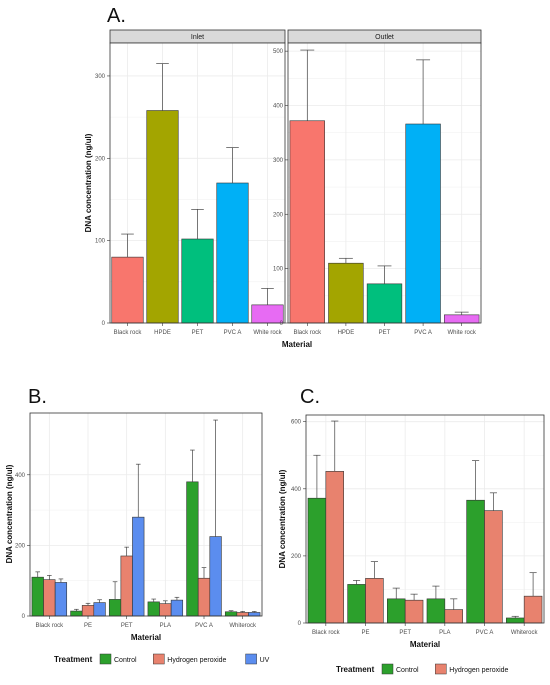  I want to click on panel-a-inlet-xtick-label: Black rock, so click(128, 333).